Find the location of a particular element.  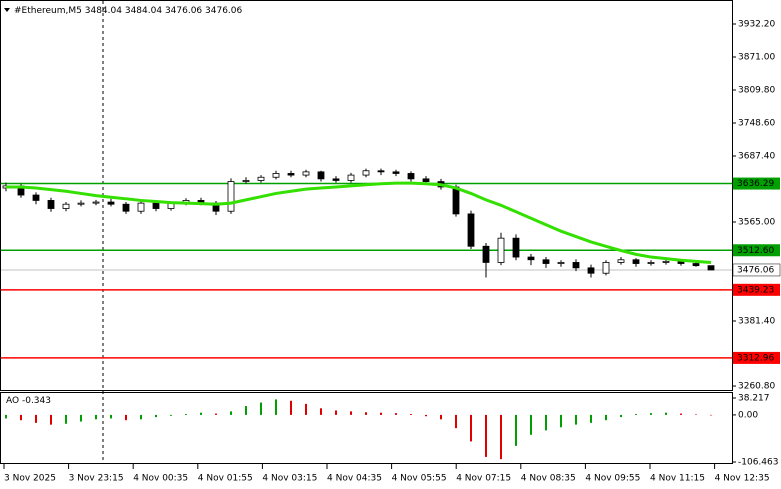

current-price-label: 3476.06 is located at coordinates (755, 270).